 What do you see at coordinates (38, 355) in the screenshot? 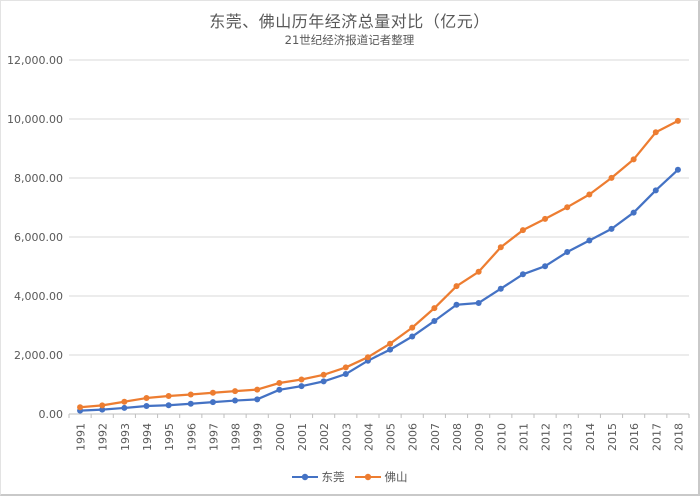
I see `y-tick-label: 2,000.00` at bounding box center [38, 355].